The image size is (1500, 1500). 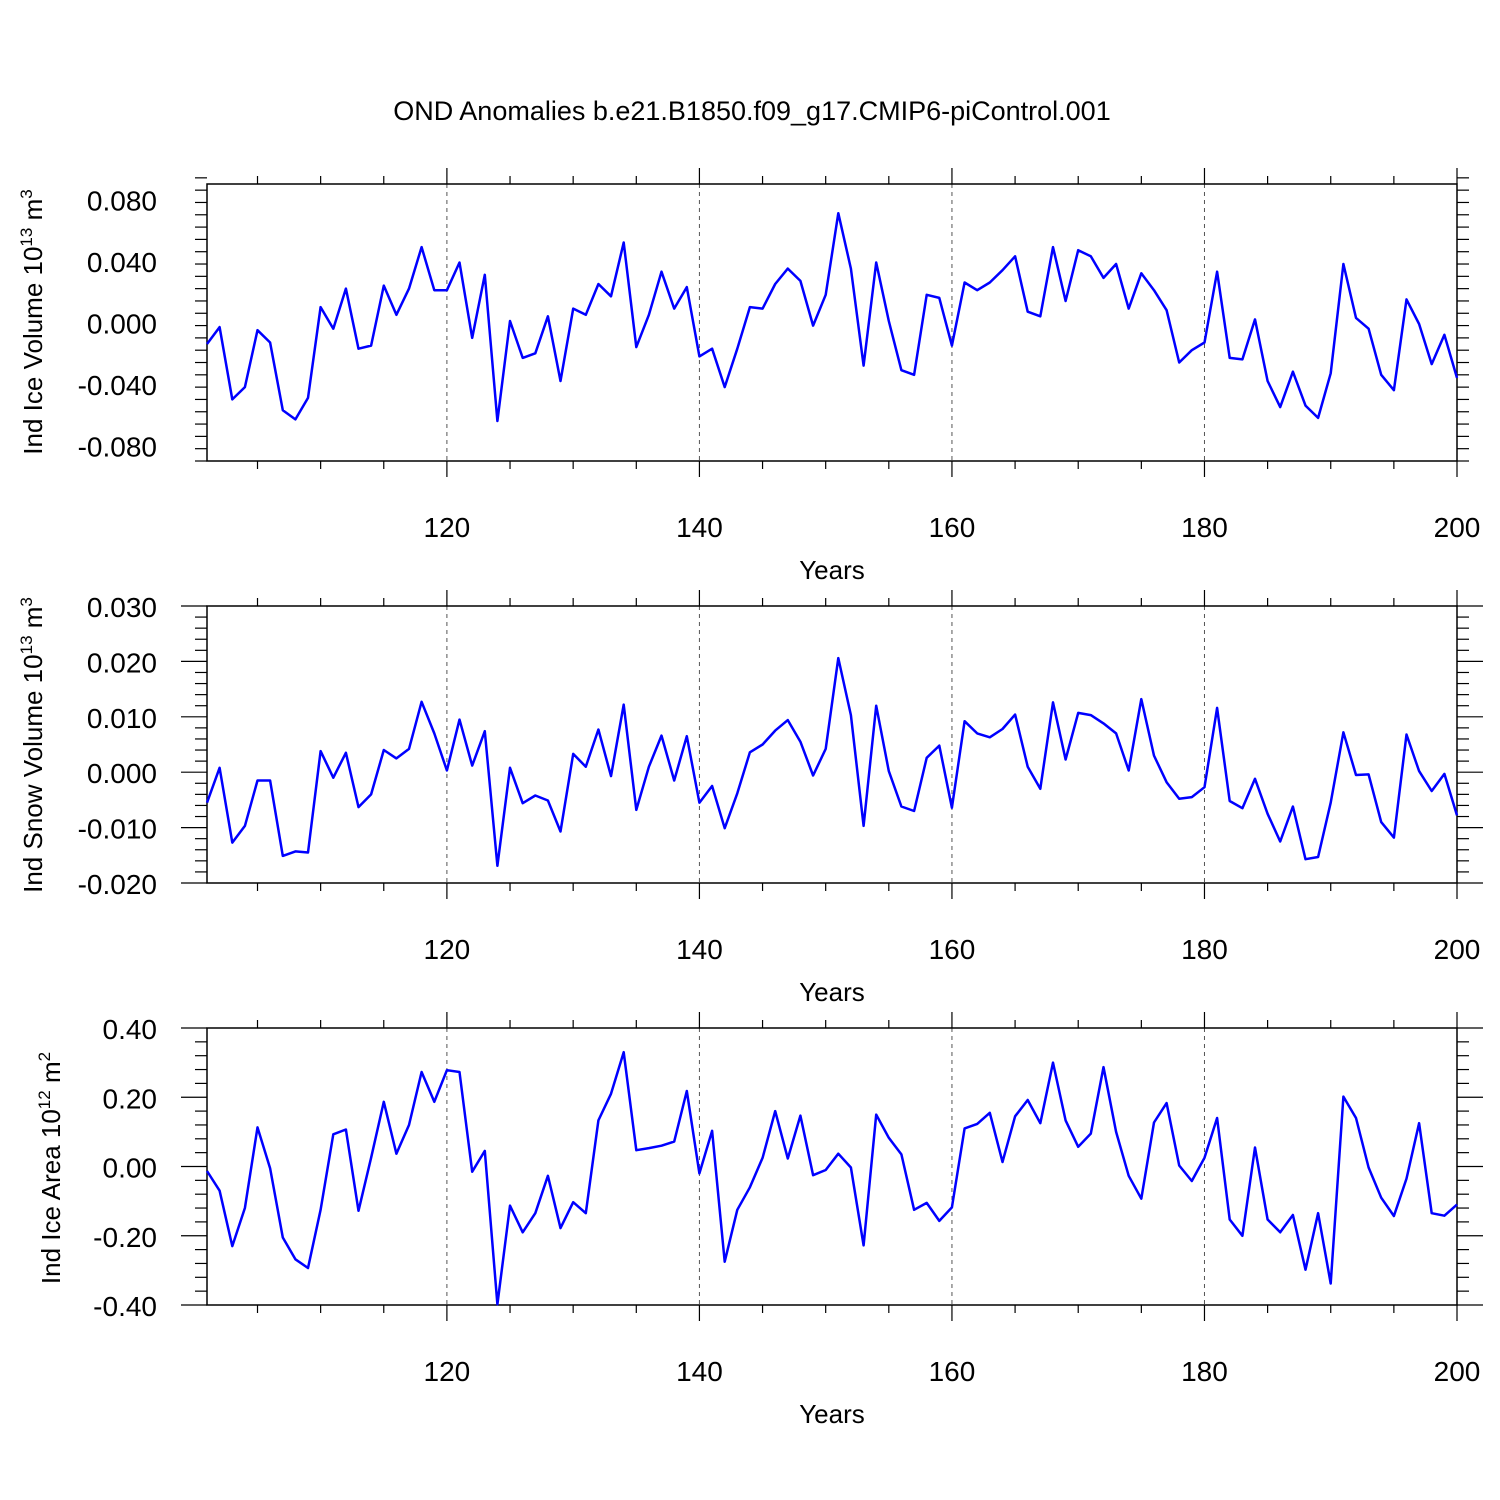 I want to click on y-tick-label: -0.080, so click(x=117, y=447).